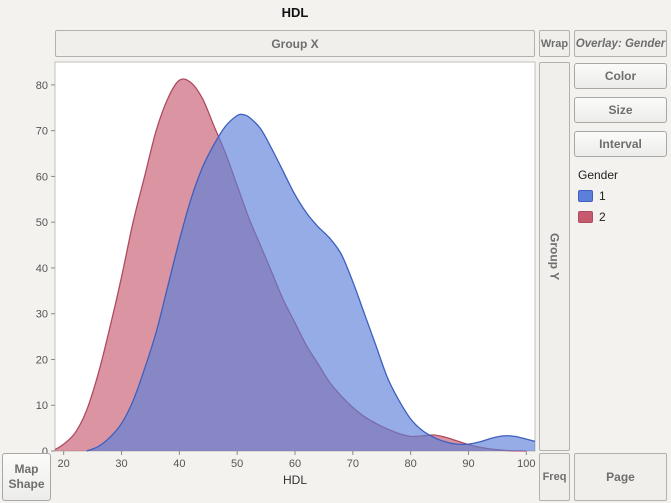 The width and height of the screenshot is (671, 503). I want to click on legend: Gender 1 2, so click(598, 199).